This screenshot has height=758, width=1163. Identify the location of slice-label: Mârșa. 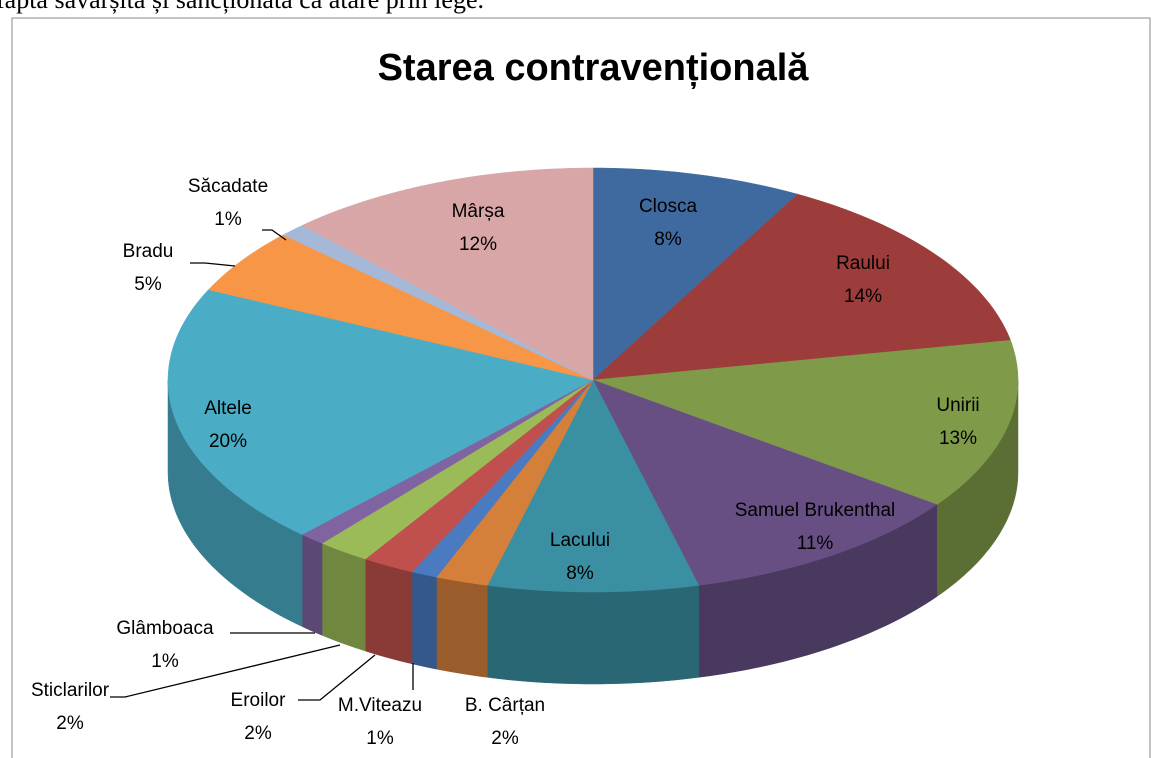
(478, 211).